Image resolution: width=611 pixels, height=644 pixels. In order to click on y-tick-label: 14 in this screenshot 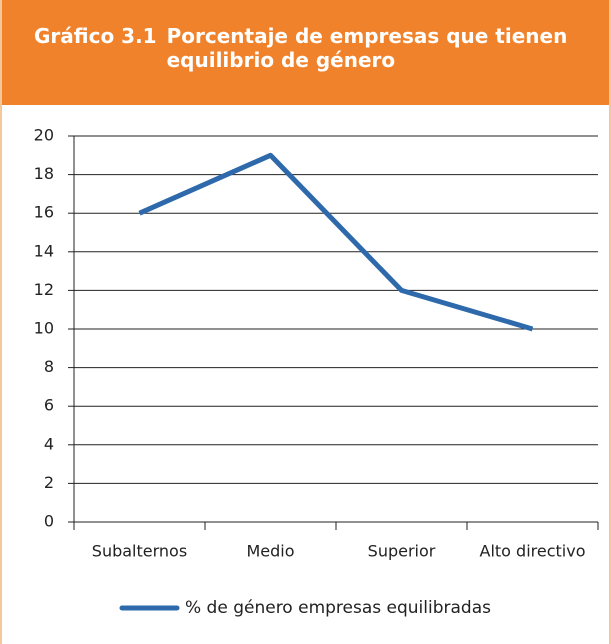, I will do `click(44, 250)`.